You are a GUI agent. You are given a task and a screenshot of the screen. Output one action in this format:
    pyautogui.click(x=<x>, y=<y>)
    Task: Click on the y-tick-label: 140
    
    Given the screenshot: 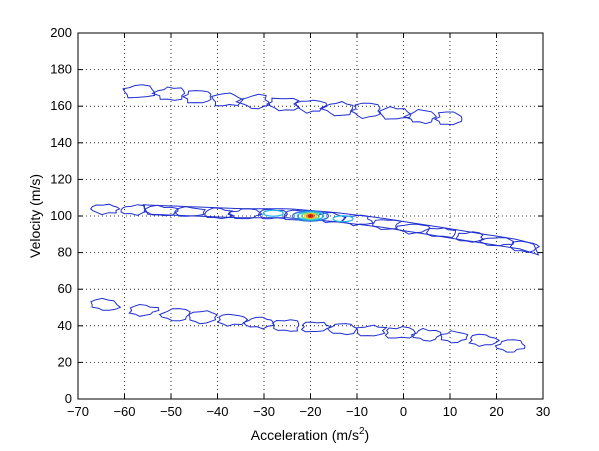 What is the action you would take?
    pyautogui.click(x=61, y=142)
    